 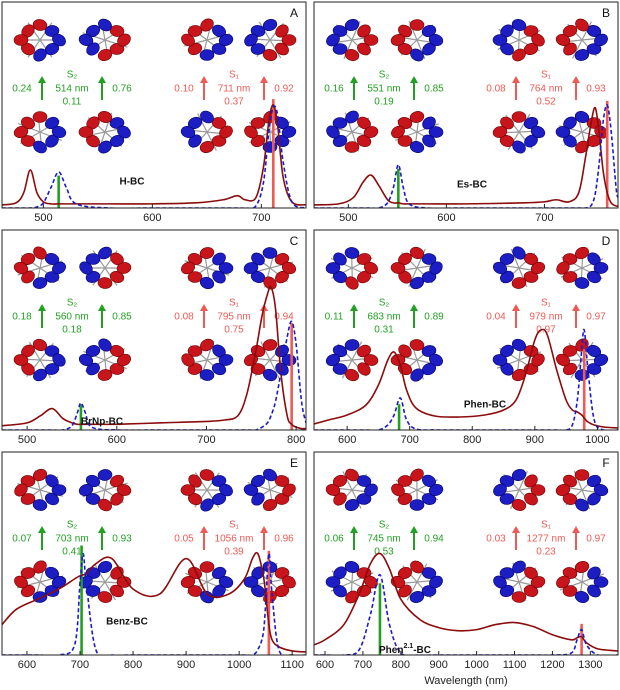 What do you see at coordinates (545, 317) in the screenshot?
I see `wavelength-label: 979 nm` at bounding box center [545, 317].